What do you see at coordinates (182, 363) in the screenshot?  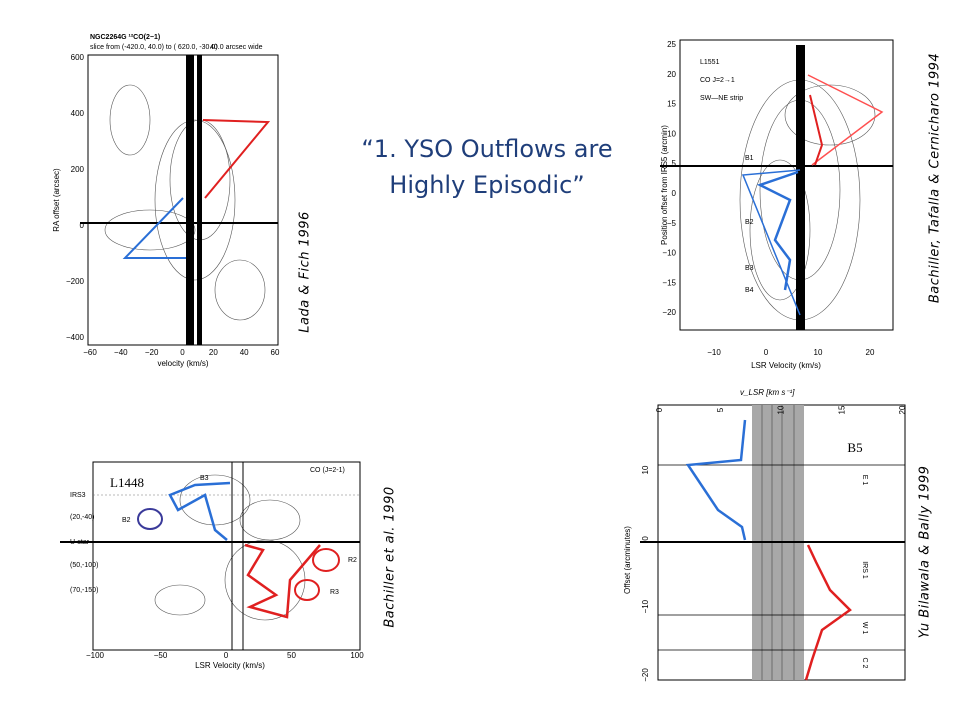 I see `axis-label: velocity (km/s)` at bounding box center [182, 363].